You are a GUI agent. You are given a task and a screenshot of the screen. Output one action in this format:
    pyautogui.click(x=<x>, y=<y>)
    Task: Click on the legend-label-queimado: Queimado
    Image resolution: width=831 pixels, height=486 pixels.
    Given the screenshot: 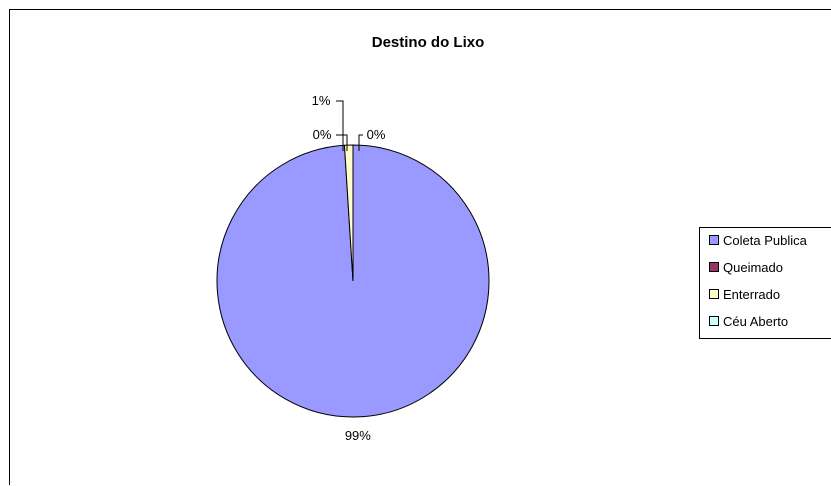 What is the action you would take?
    pyautogui.click(x=753, y=267)
    